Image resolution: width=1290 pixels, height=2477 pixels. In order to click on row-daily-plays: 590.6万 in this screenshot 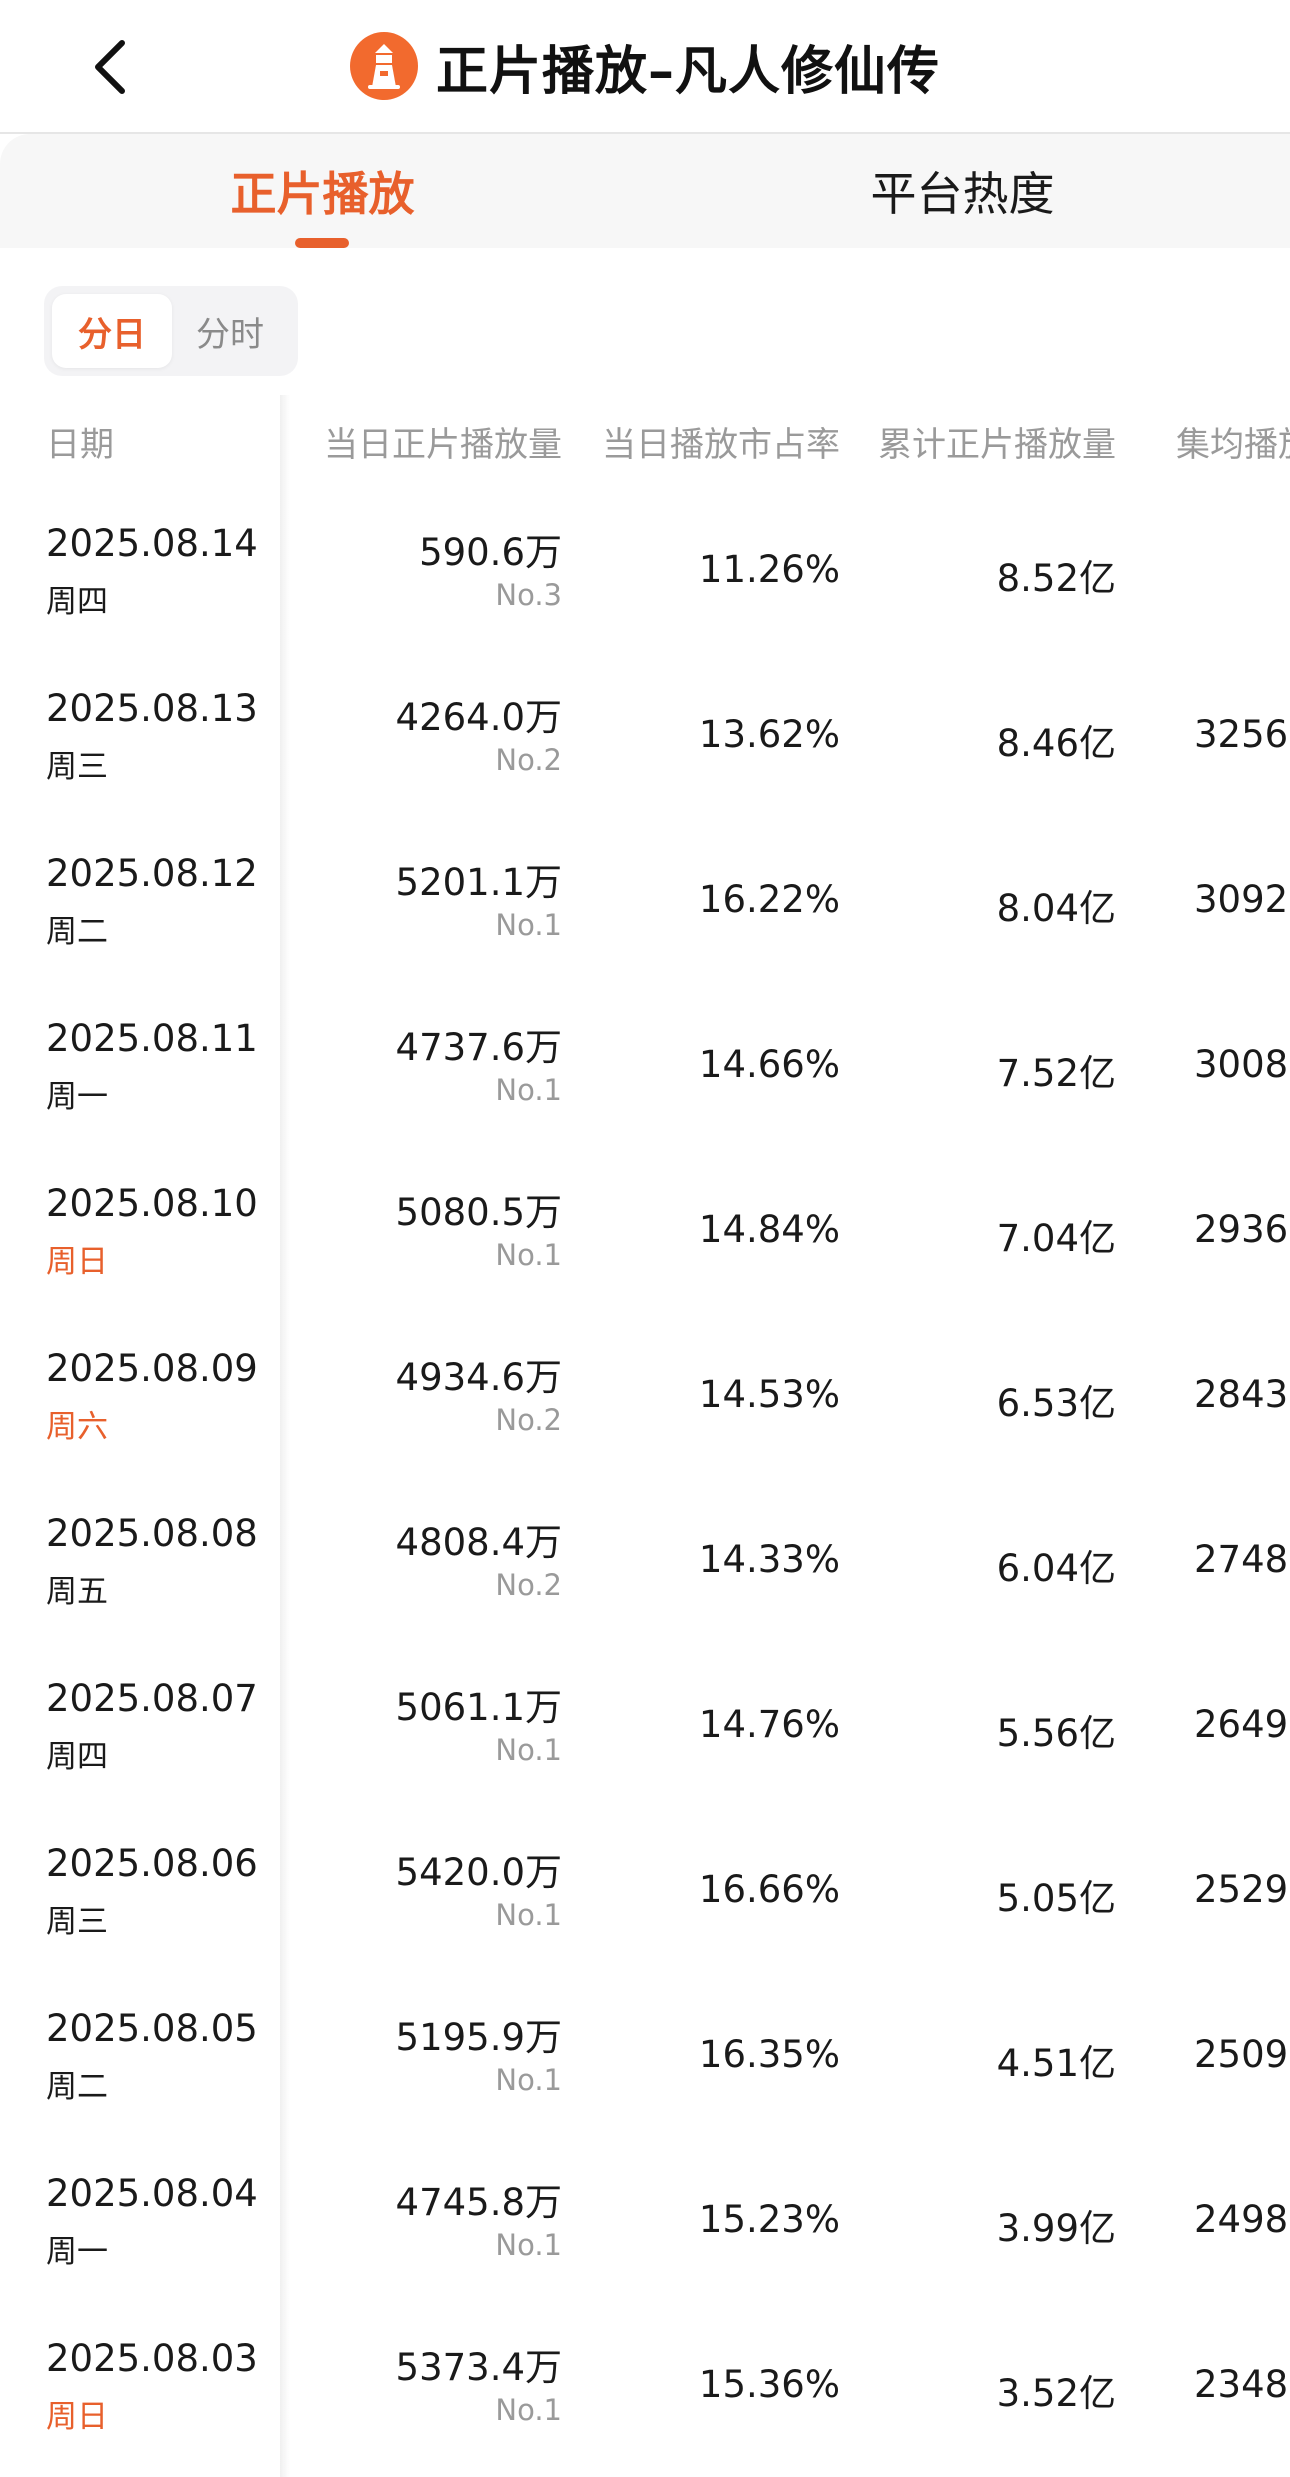, I will do `click(490, 552)`.